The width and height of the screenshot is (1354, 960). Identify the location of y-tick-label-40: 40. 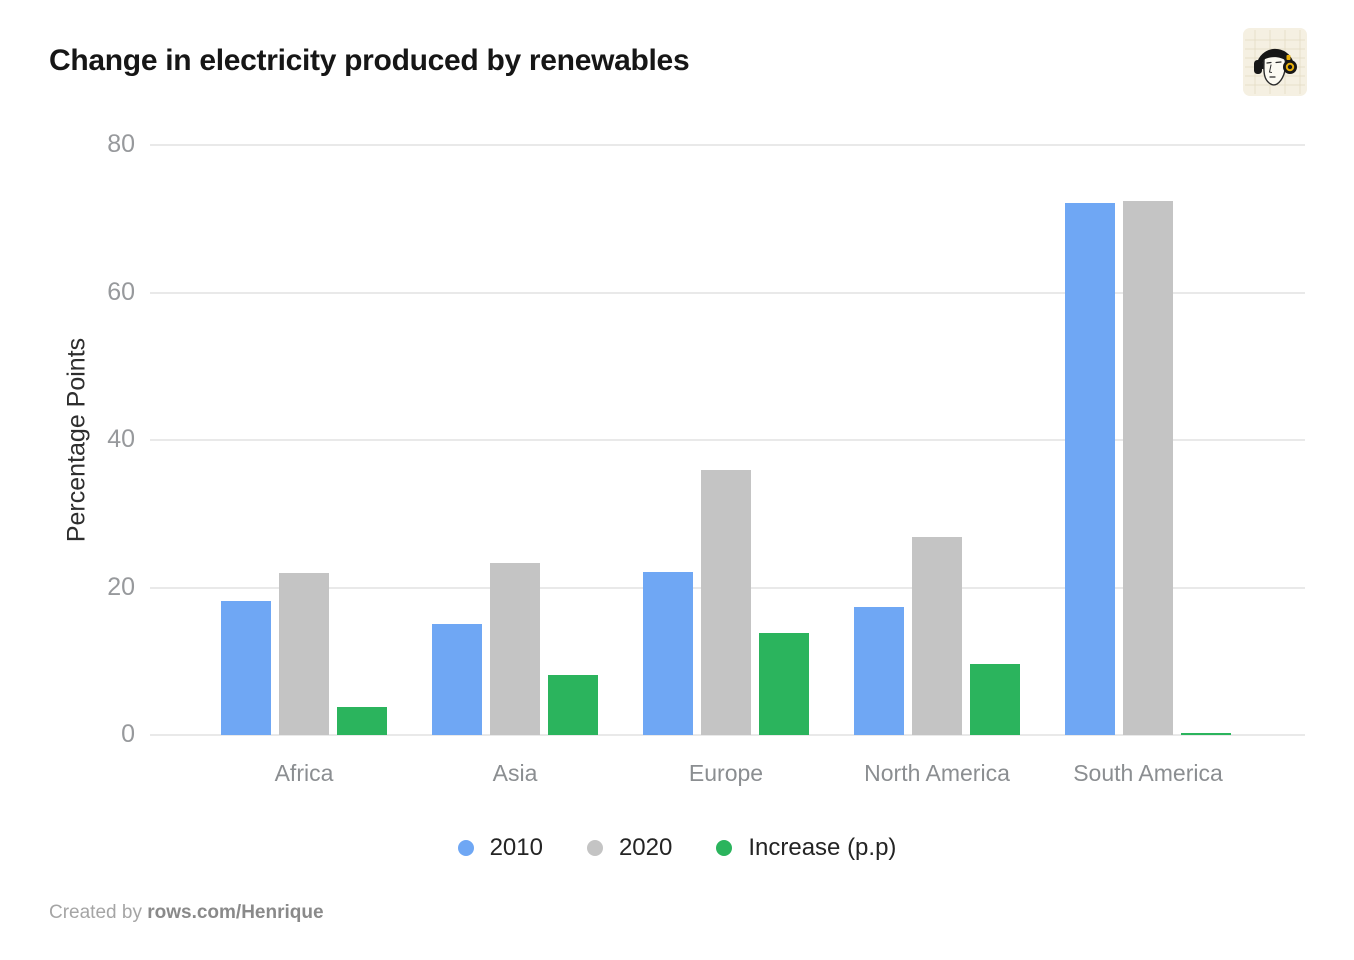
(121, 439).